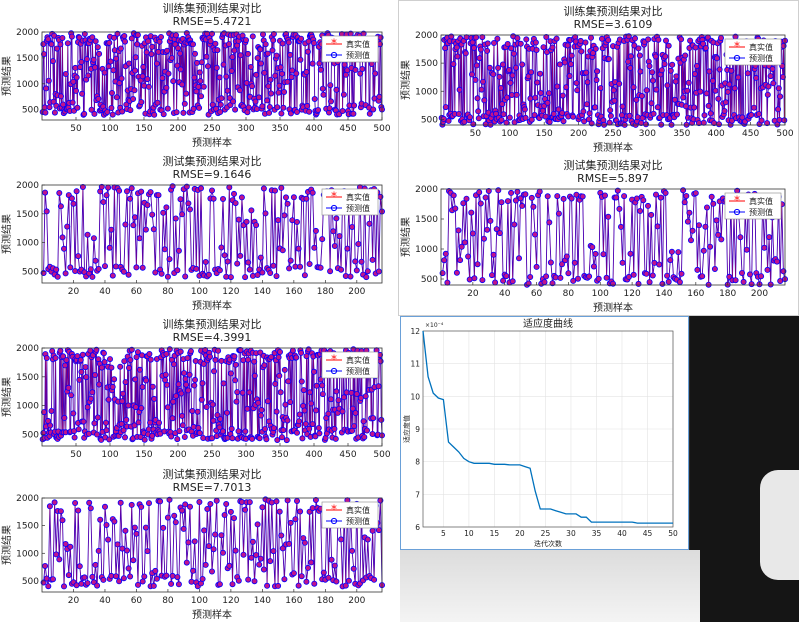 This screenshot has height=622, width=799. What do you see at coordinates (547, 427) in the screenshot?
I see `fitness-line` at bounding box center [547, 427].